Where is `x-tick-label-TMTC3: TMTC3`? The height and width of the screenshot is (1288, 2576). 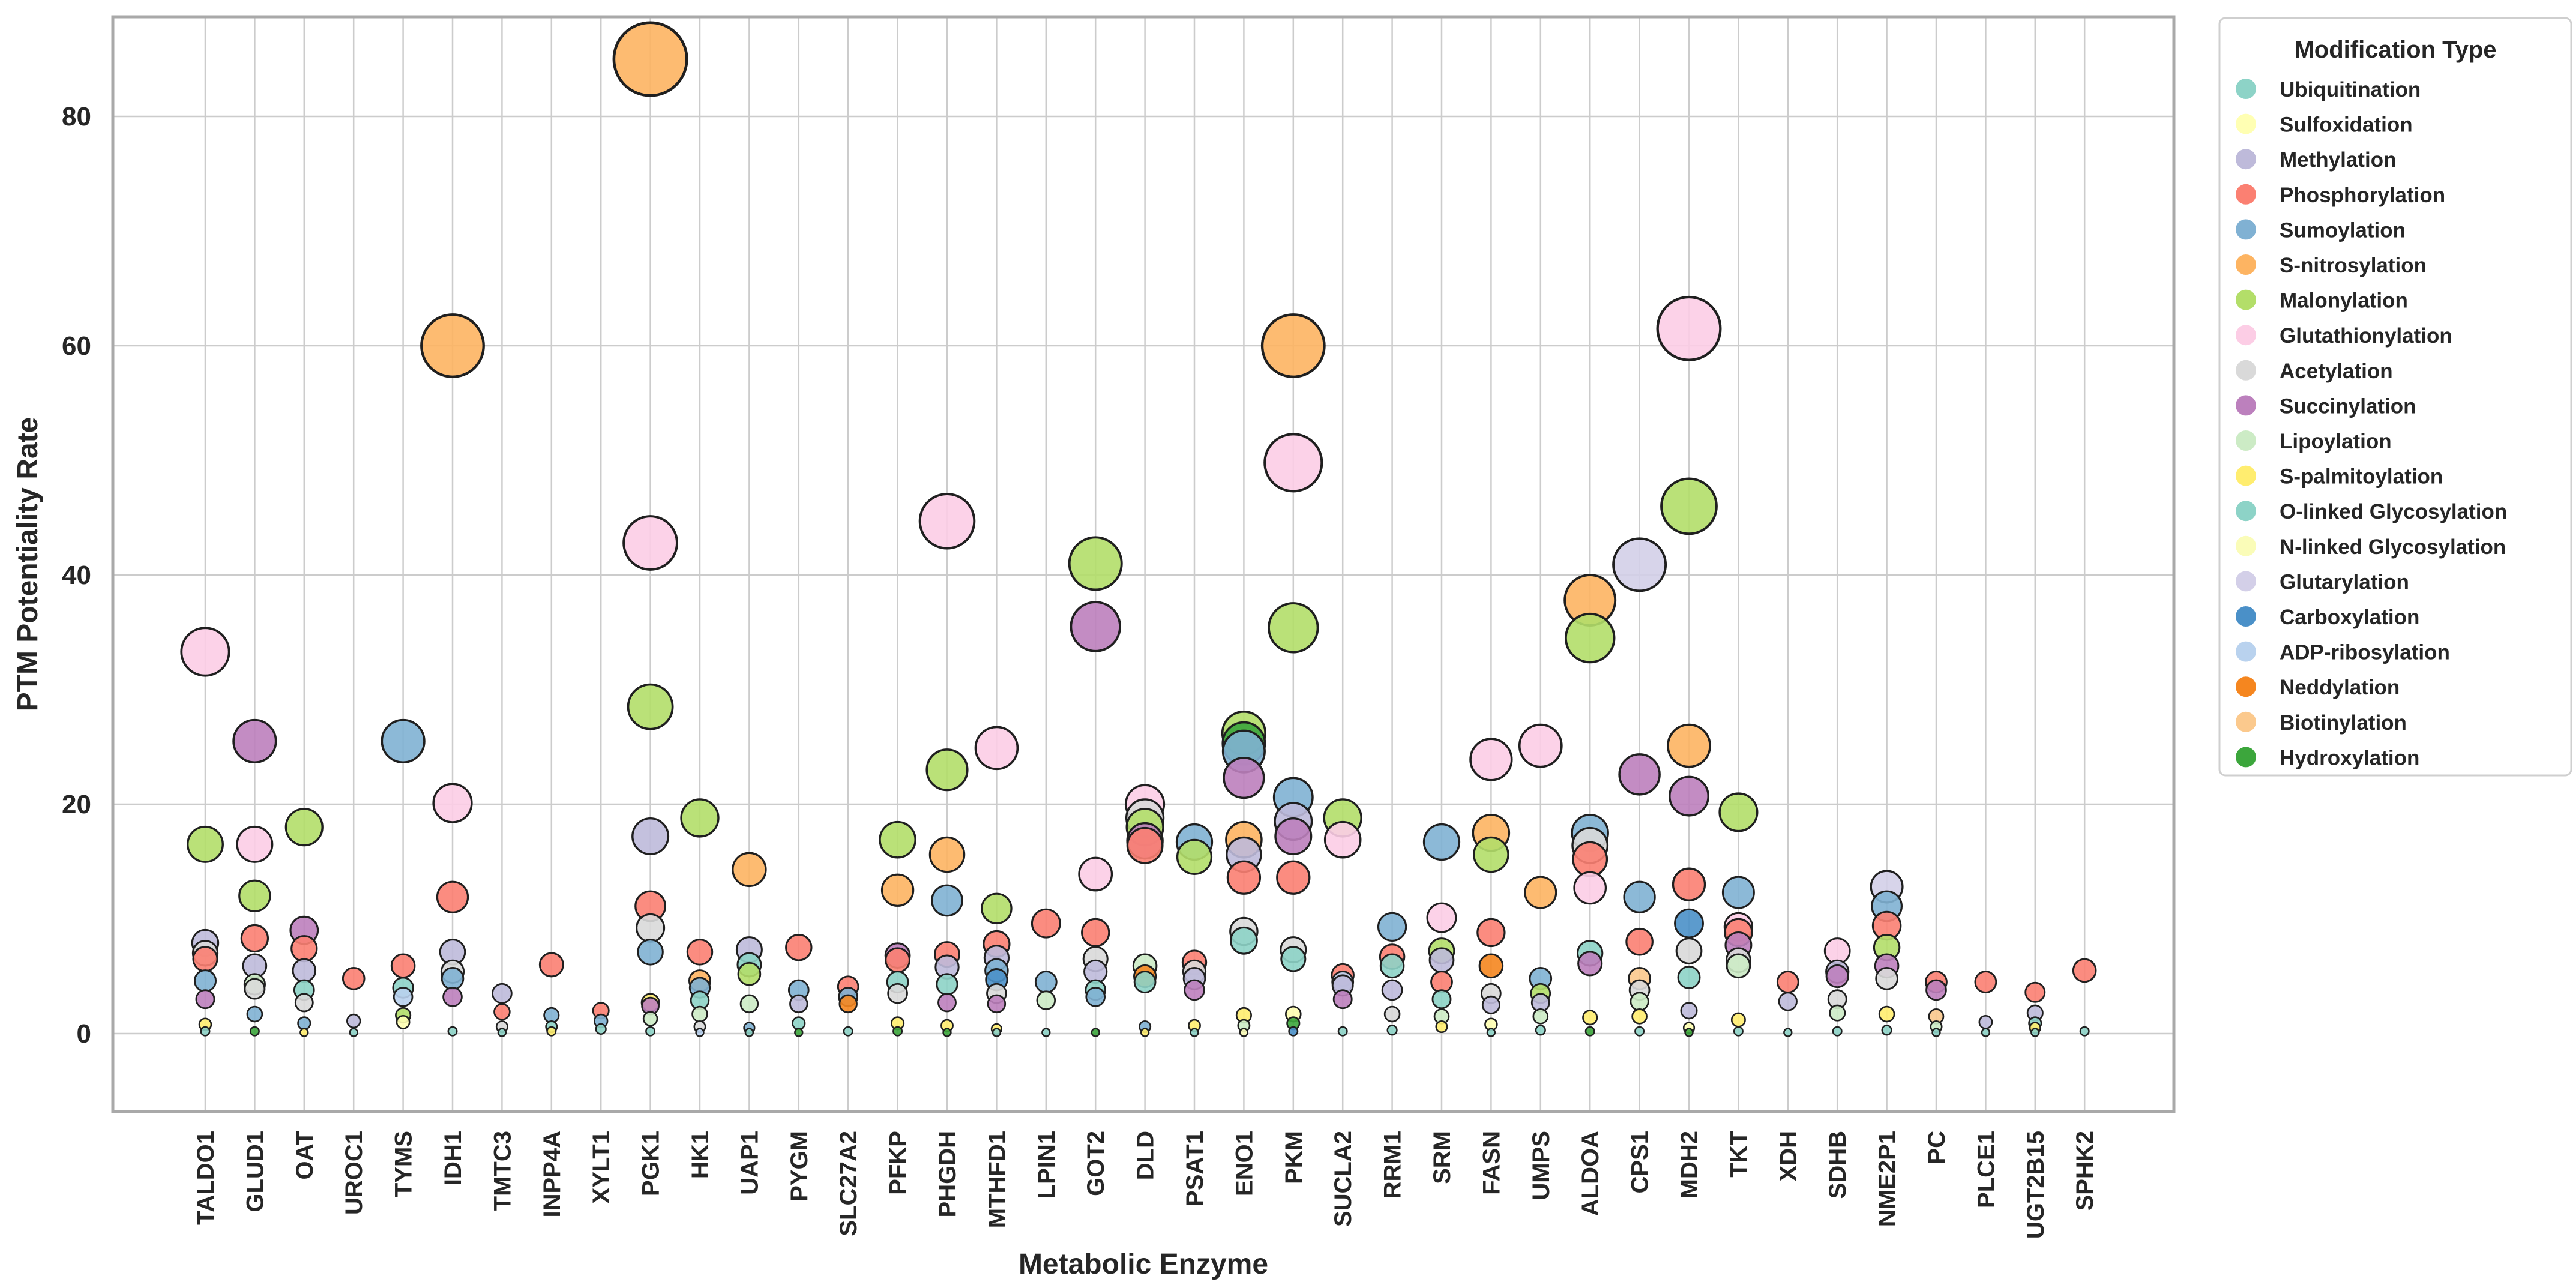
x-tick-label-TMTC3: TMTC3 is located at coordinates (503, 1171).